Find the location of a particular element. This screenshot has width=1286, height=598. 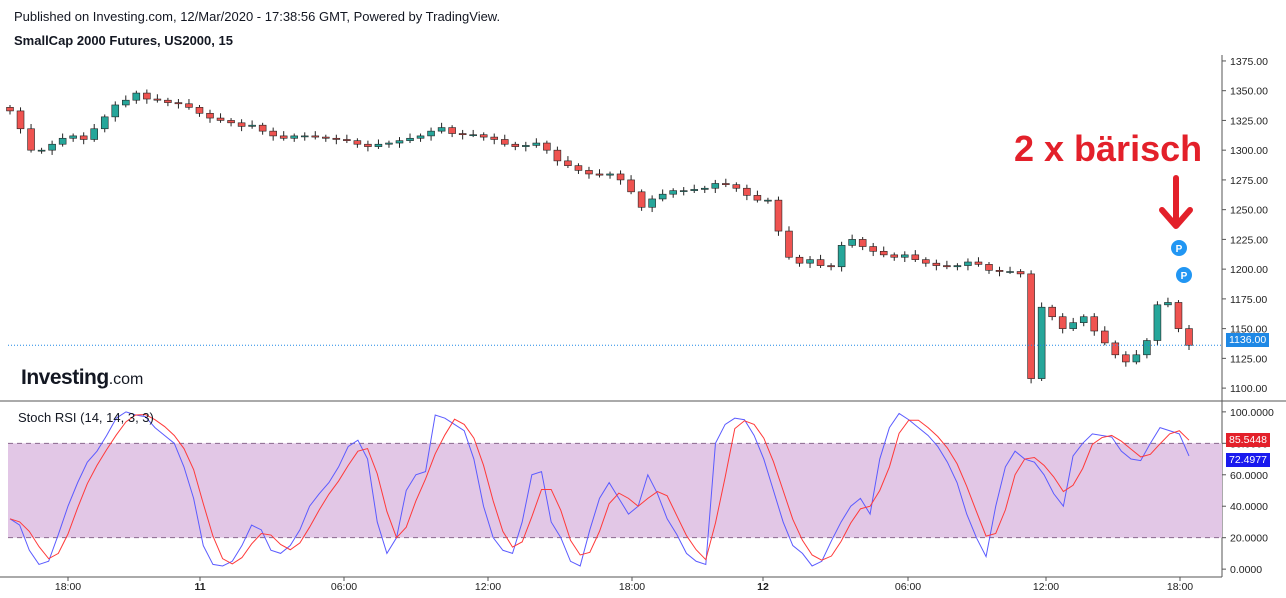

investing-logo: Investing.com is located at coordinates (82, 377).